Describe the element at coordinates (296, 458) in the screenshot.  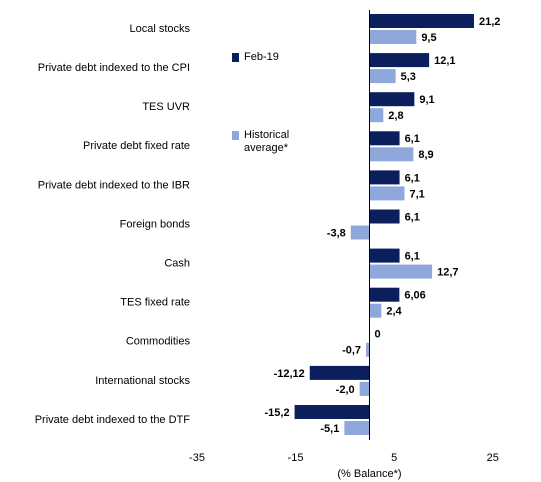
I see `x-tick-label: -15` at that location.